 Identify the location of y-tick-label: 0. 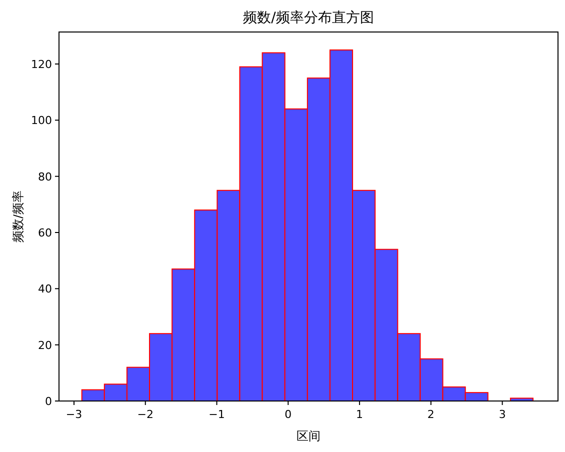
(48, 401).